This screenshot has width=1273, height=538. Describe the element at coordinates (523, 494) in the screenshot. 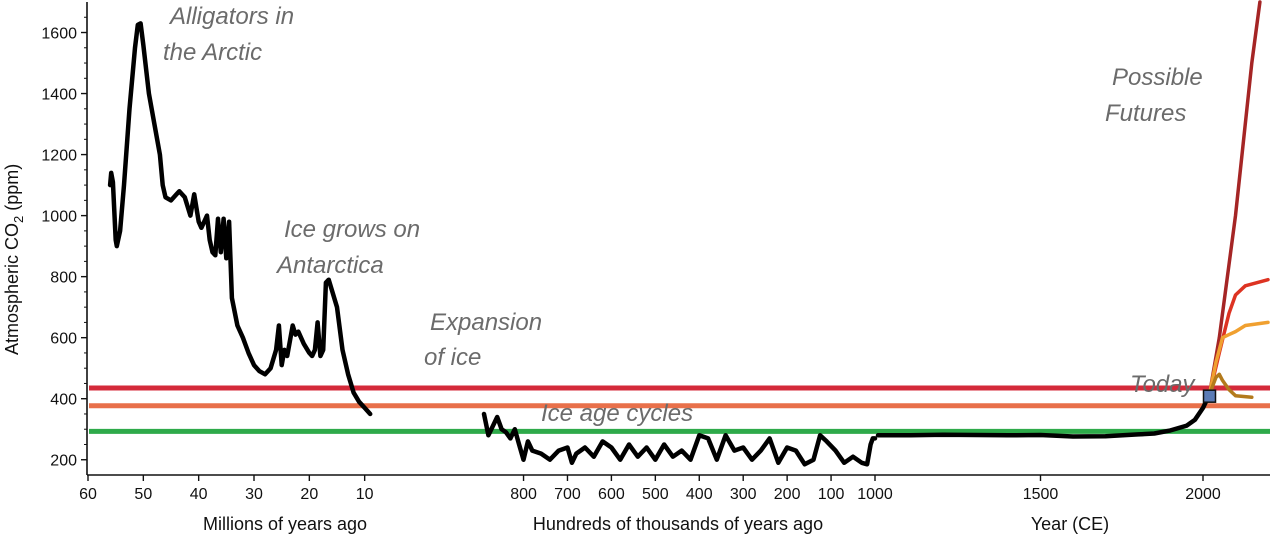

I see `x-tick-label: 800` at that location.